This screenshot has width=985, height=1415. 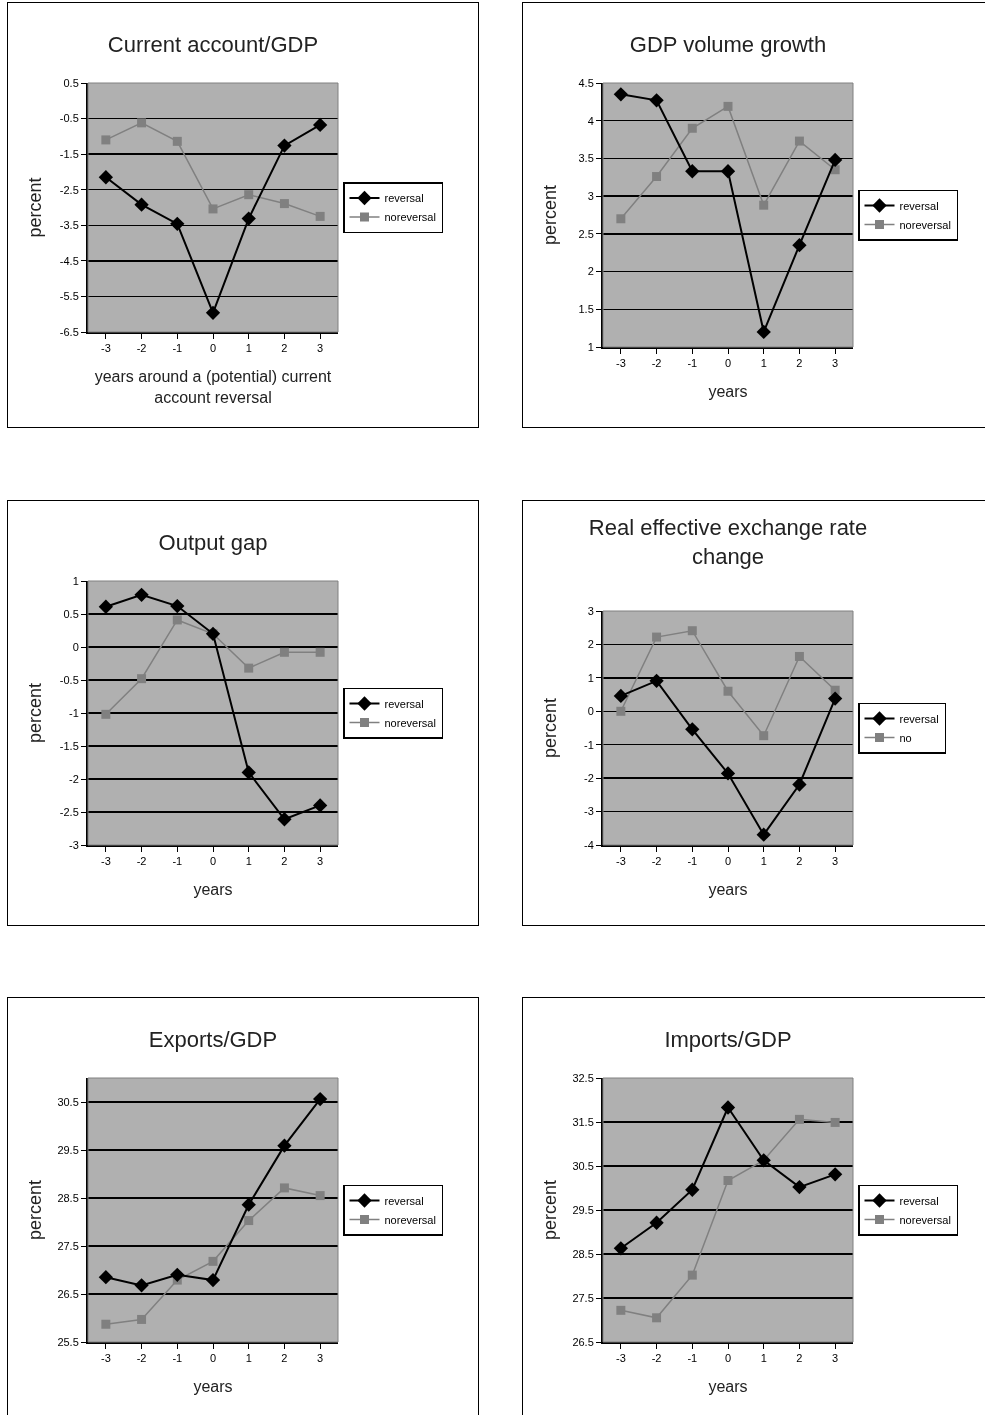 What do you see at coordinates (69, 679) in the screenshot?
I see `y-tick-label: -0.5` at bounding box center [69, 679].